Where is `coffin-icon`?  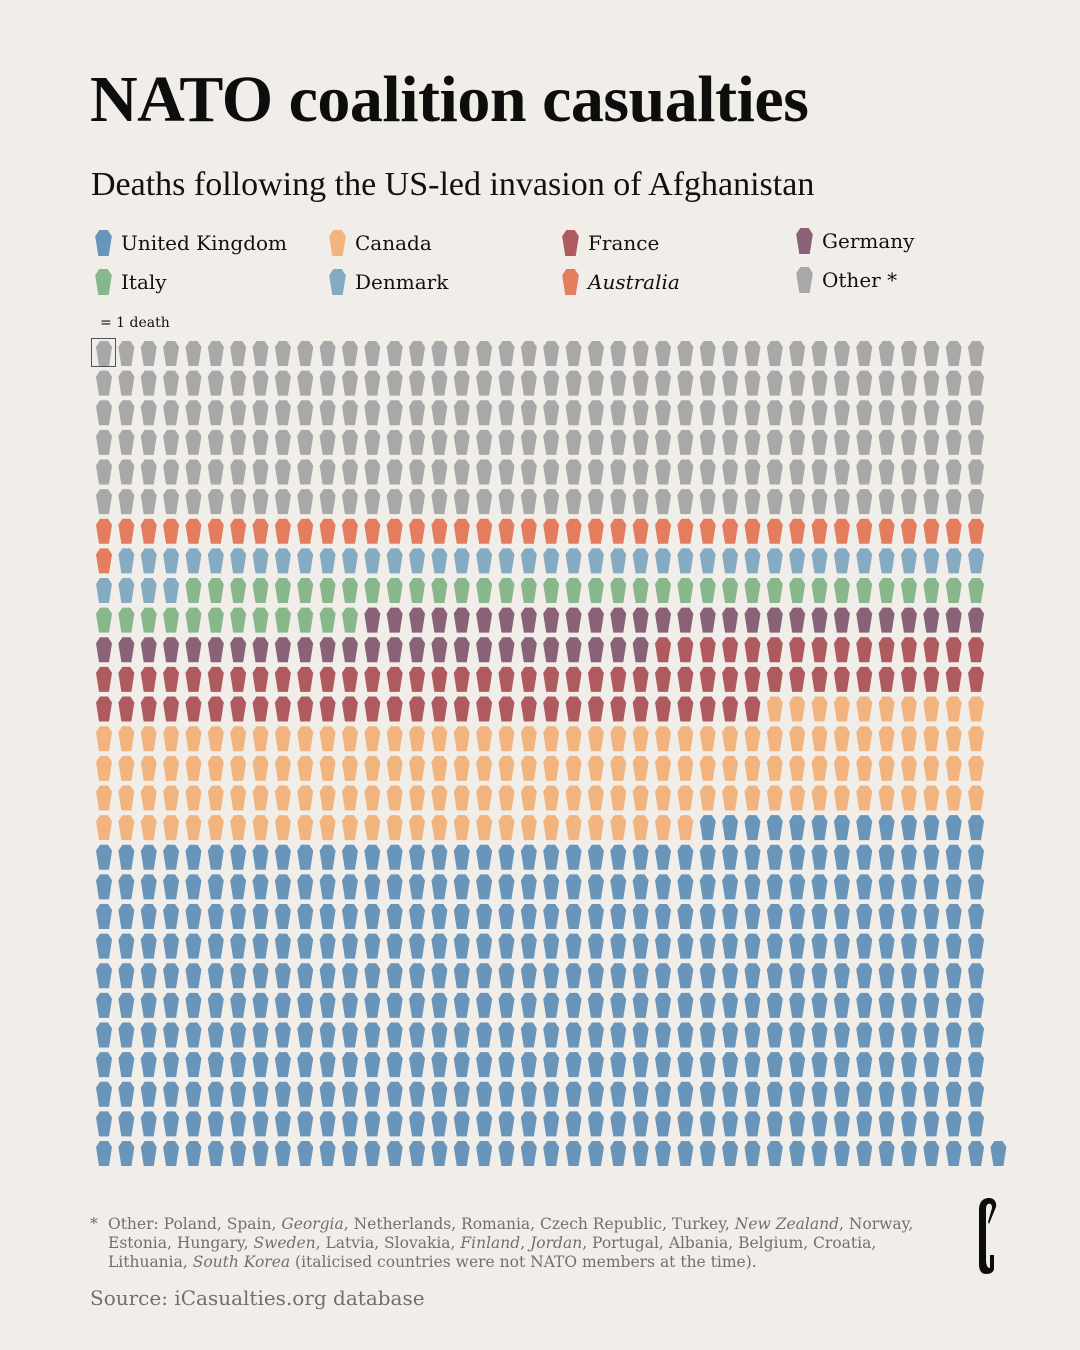
coffin-icon is located at coordinates (804, 280).